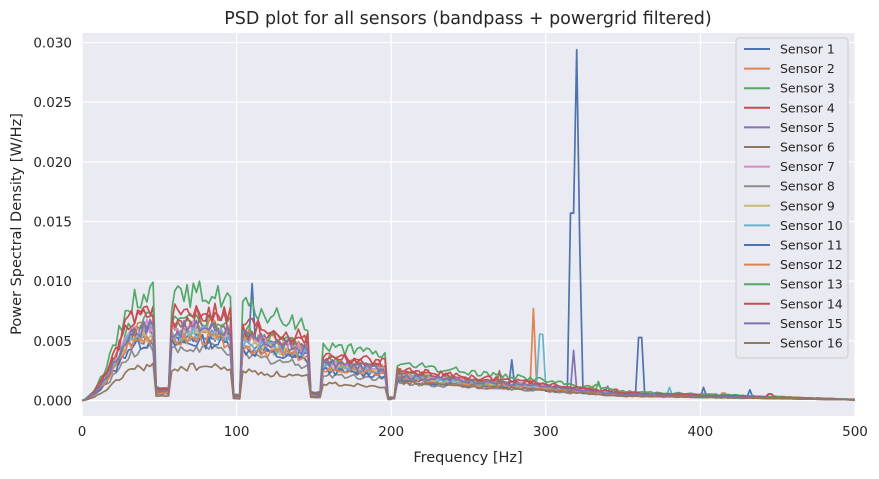 Image resolution: width=879 pixels, height=479 pixels. What do you see at coordinates (546, 432) in the screenshot?
I see `x-tick-label: 300` at bounding box center [546, 432].